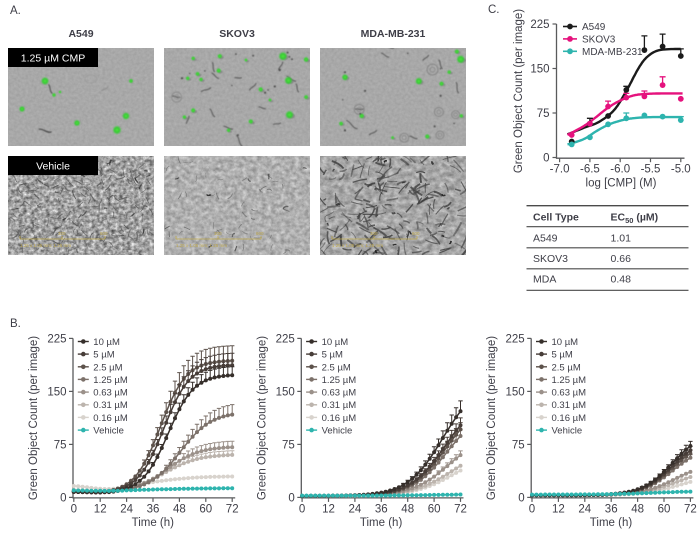 The height and width of the screenshot is (538, 700). What do you see at coordinates (556, 218) in the screenshot?
I see `svg-text: Cell Type` at bounding box center [556, 218].